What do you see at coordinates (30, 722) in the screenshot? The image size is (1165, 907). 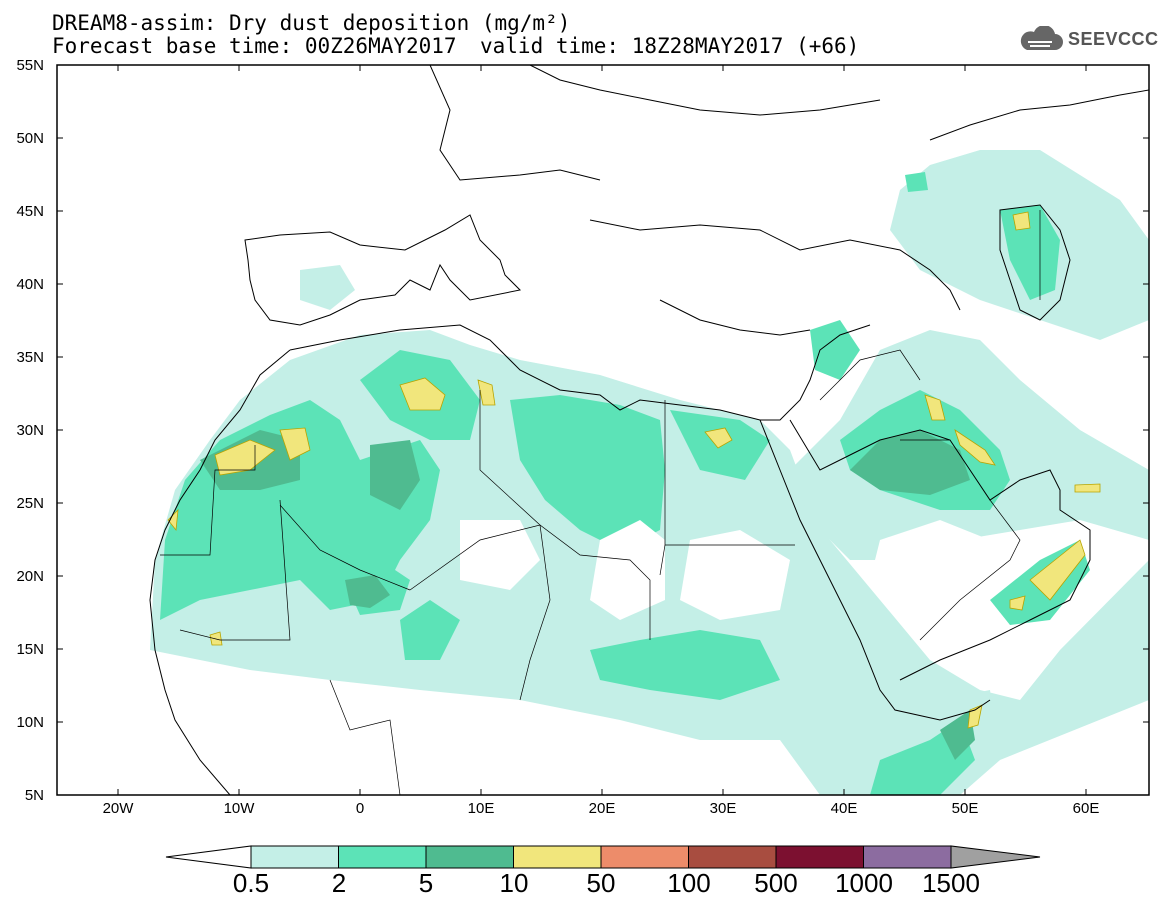 I see `lat-label: 10N` at bounding box center [30, 722].